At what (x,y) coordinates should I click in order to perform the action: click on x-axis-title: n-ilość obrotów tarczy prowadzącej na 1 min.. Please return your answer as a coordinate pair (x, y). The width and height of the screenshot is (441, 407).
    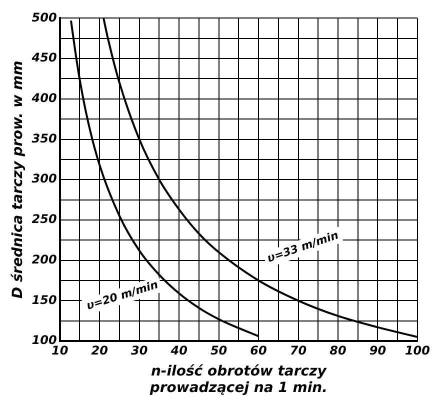
    Looking at the image, I should click on (238, 379).